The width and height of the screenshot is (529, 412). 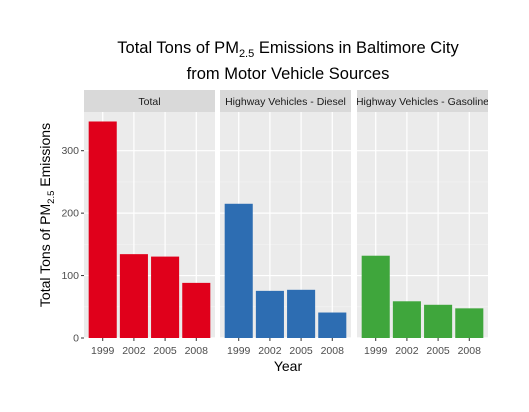 What do you see at coordinates (70, 276) in the screenshot?
I see `y-tick-label: 100` at bounding box center [70, 276].